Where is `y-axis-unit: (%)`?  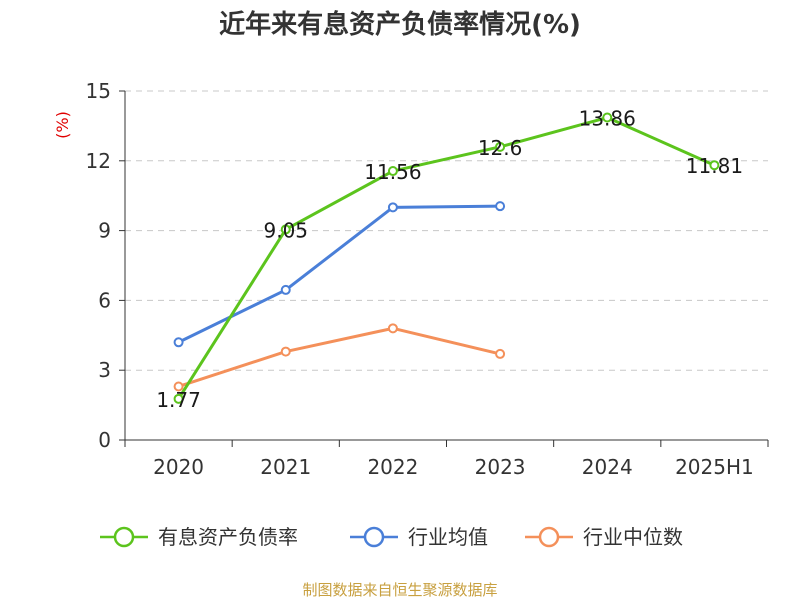 y-axis-unit: (%) is located at coordinates (62, 125).